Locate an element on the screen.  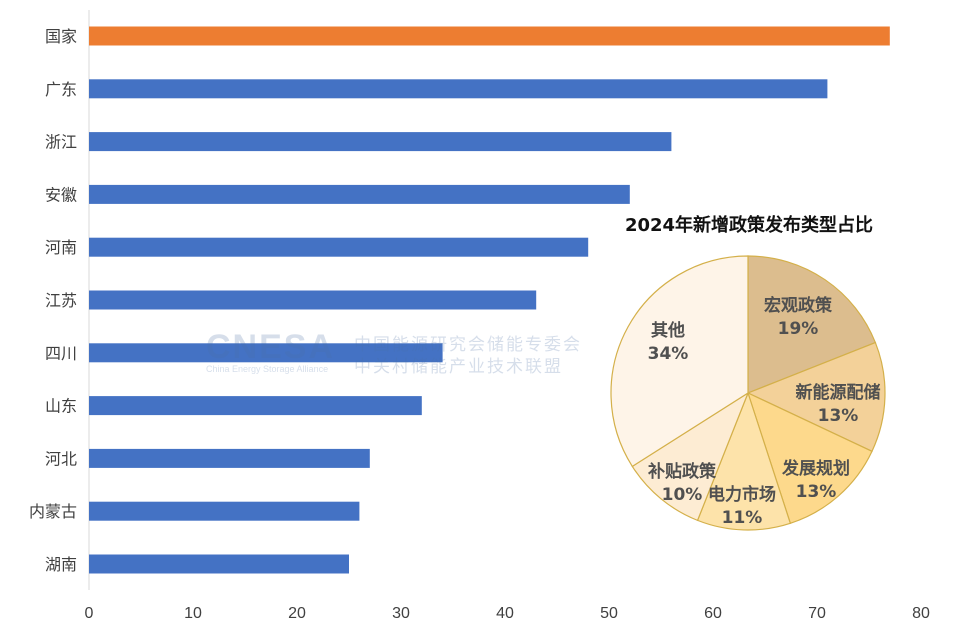
category-label: 江苏 is located at coordinates (61, 300).